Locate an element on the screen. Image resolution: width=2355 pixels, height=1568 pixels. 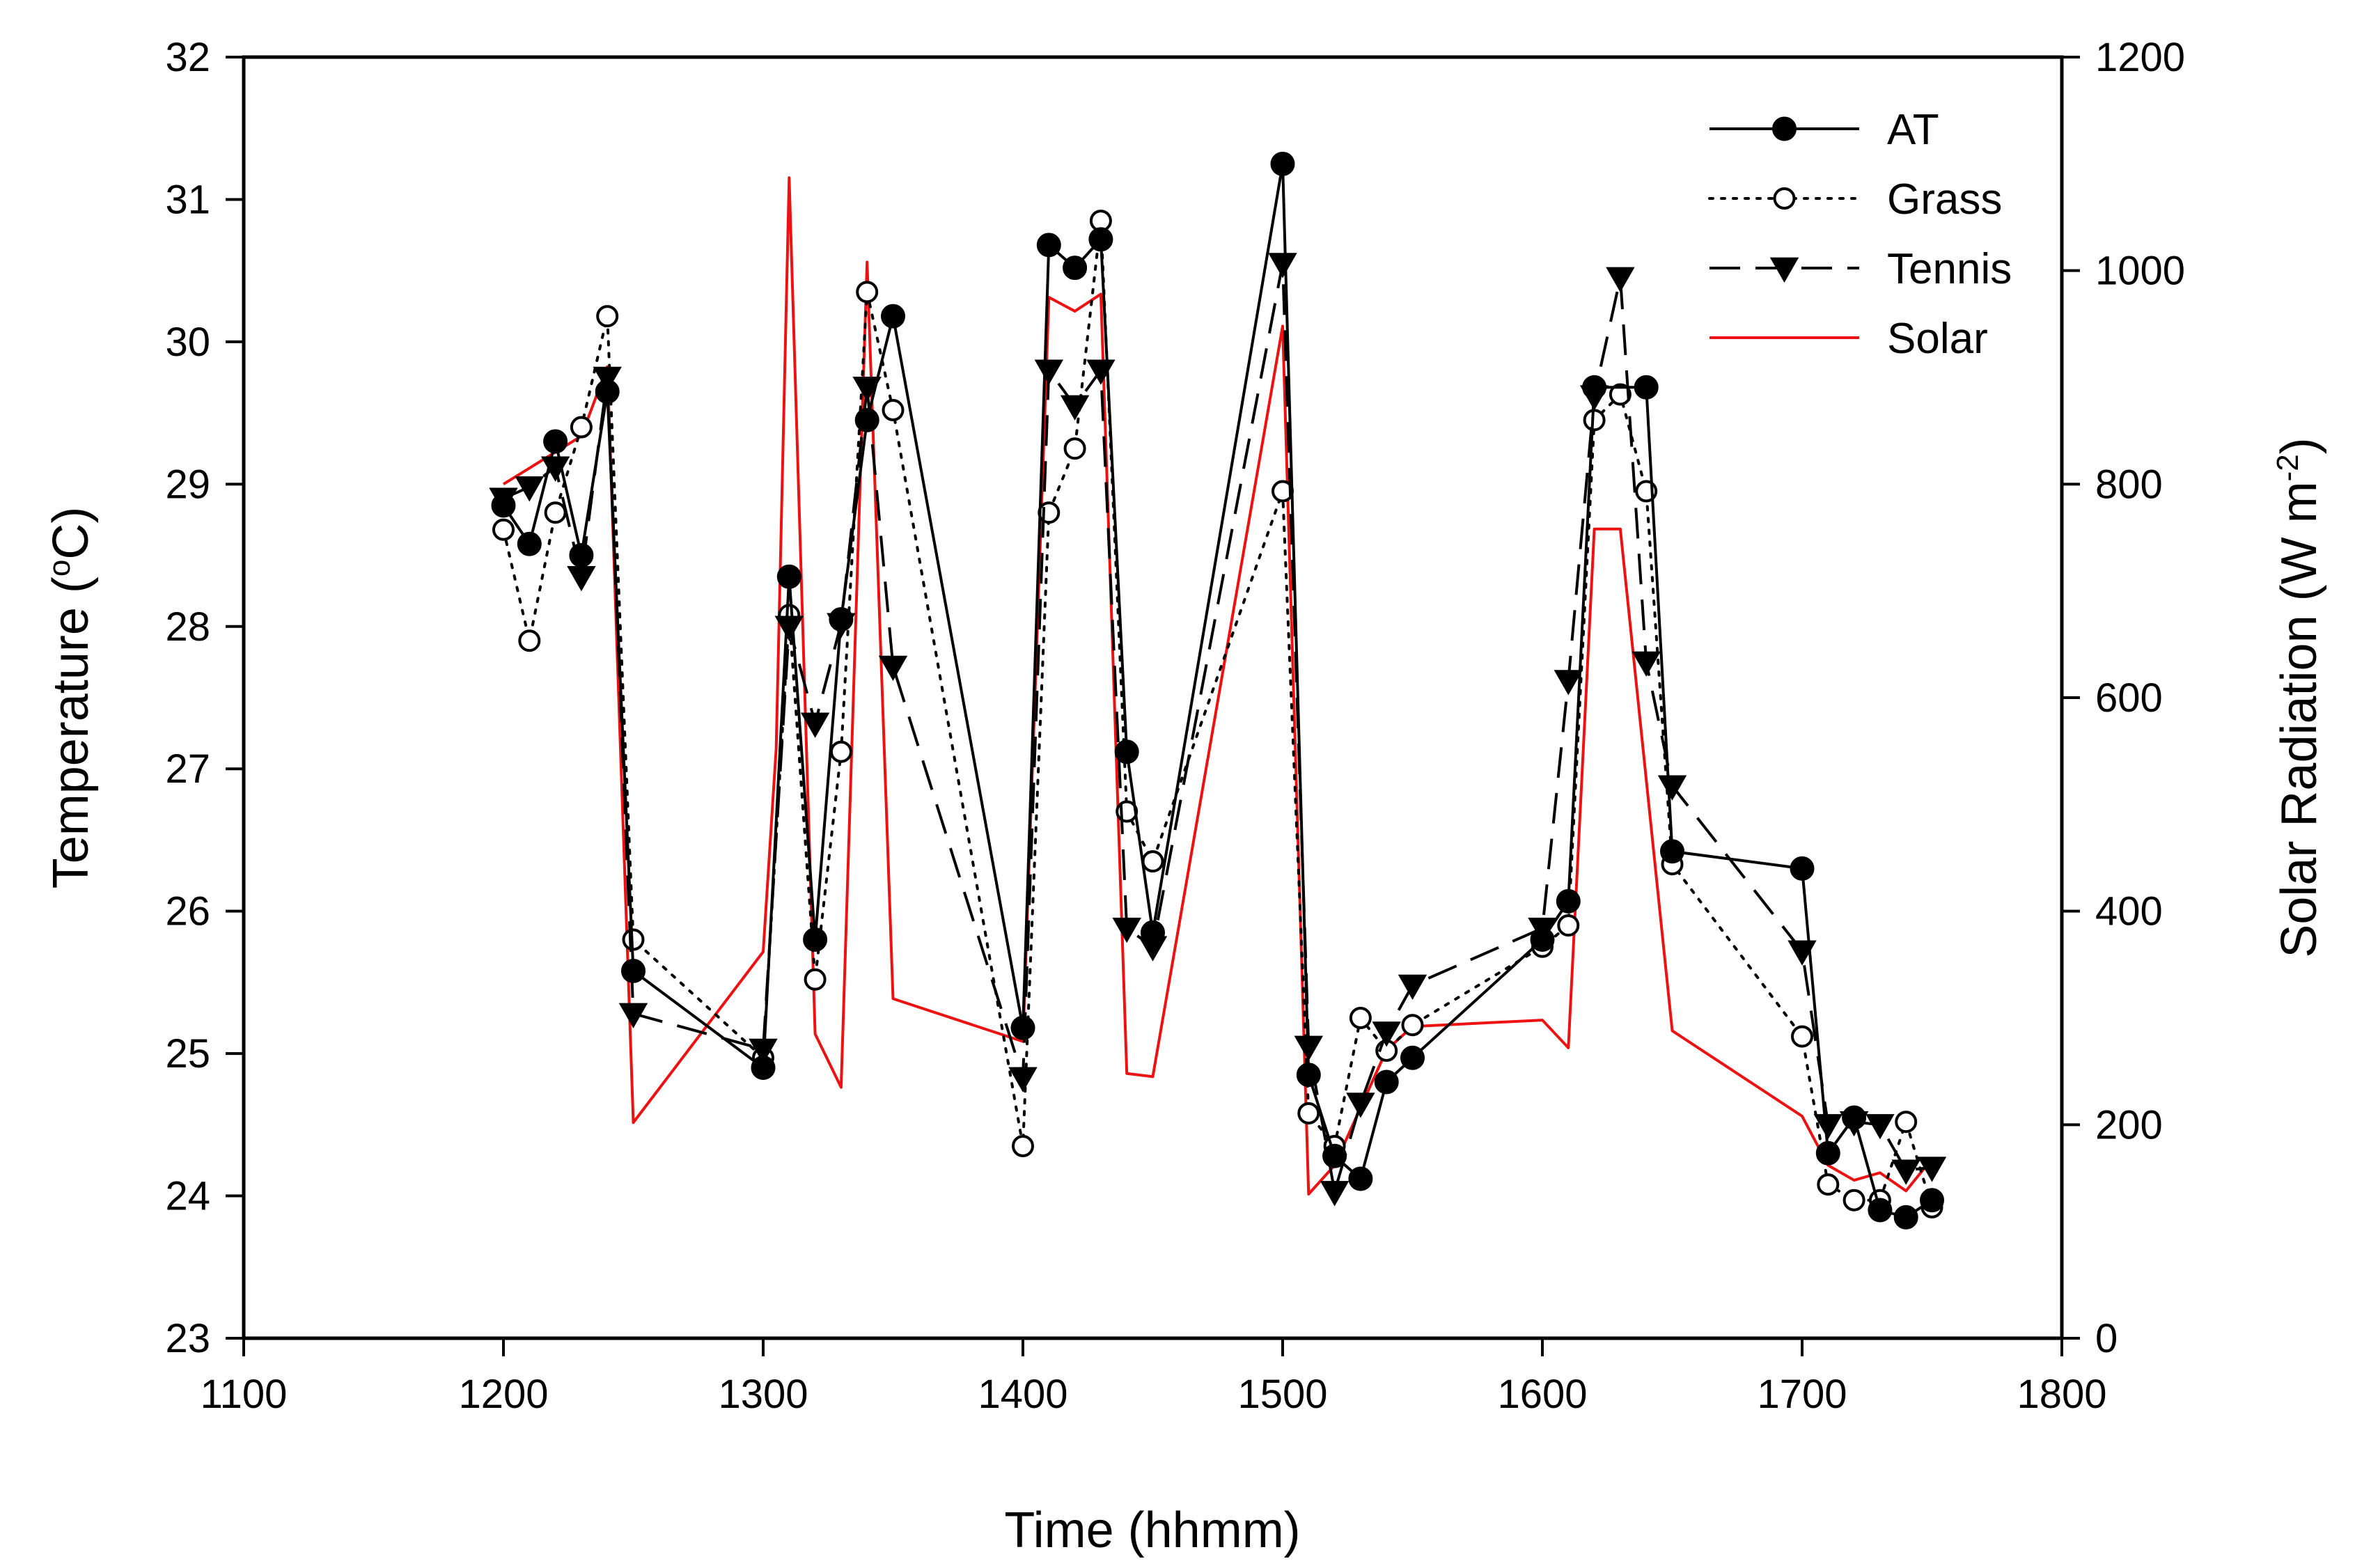
y2-tick-label: 600 is located at coordinates (2129, 698).